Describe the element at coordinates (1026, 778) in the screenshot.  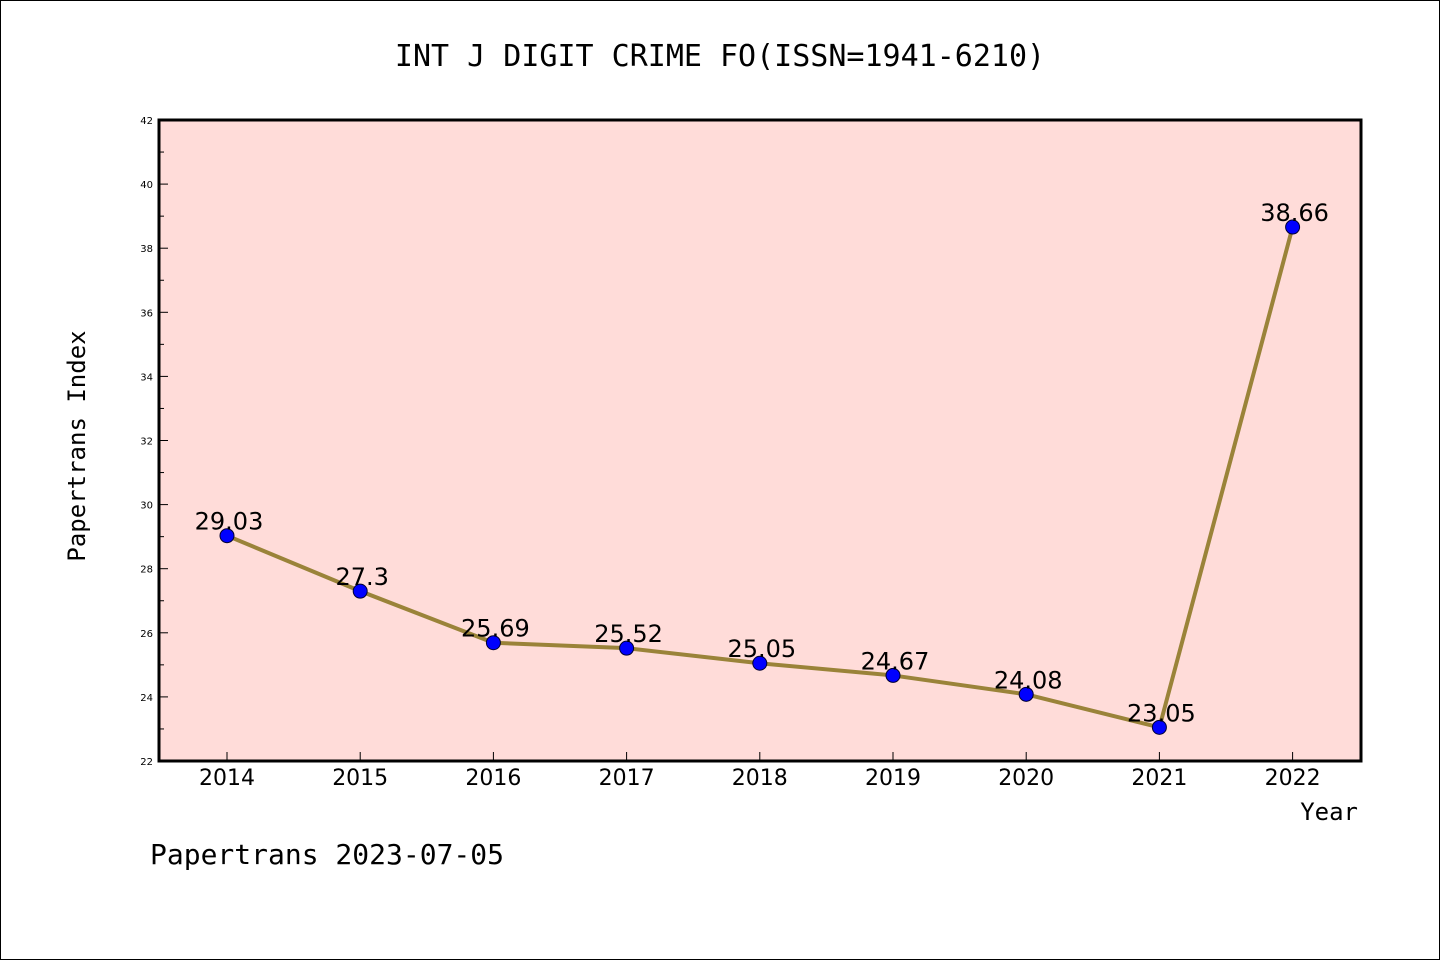
I see `x-tick-label: 2020` at that location.